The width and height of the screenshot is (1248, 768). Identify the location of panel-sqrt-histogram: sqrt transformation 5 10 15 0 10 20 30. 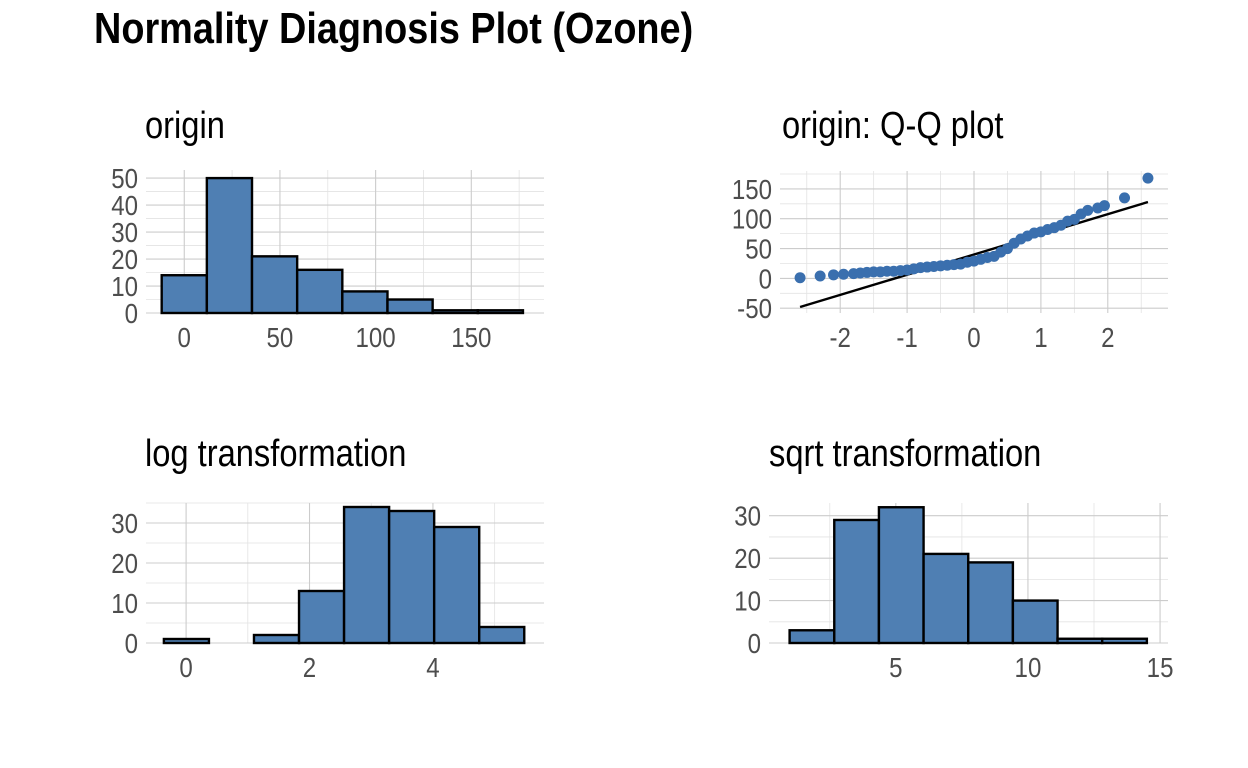
(953, 558).